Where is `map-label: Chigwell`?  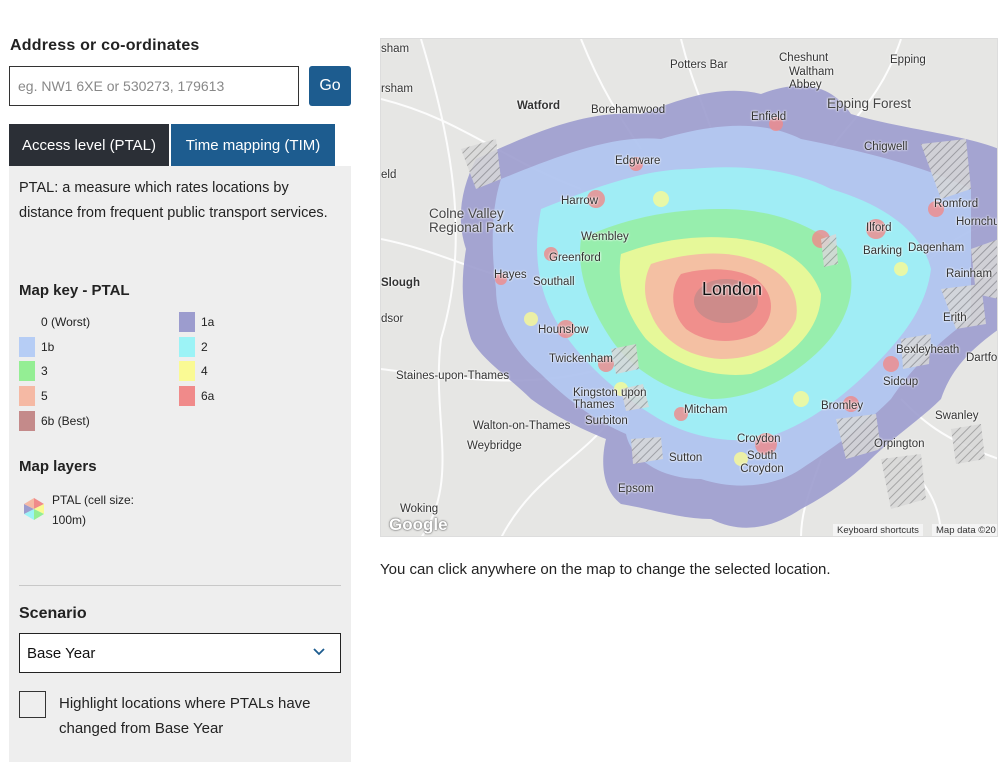 map-label: Chigwell is located at coordinates (886, 147).